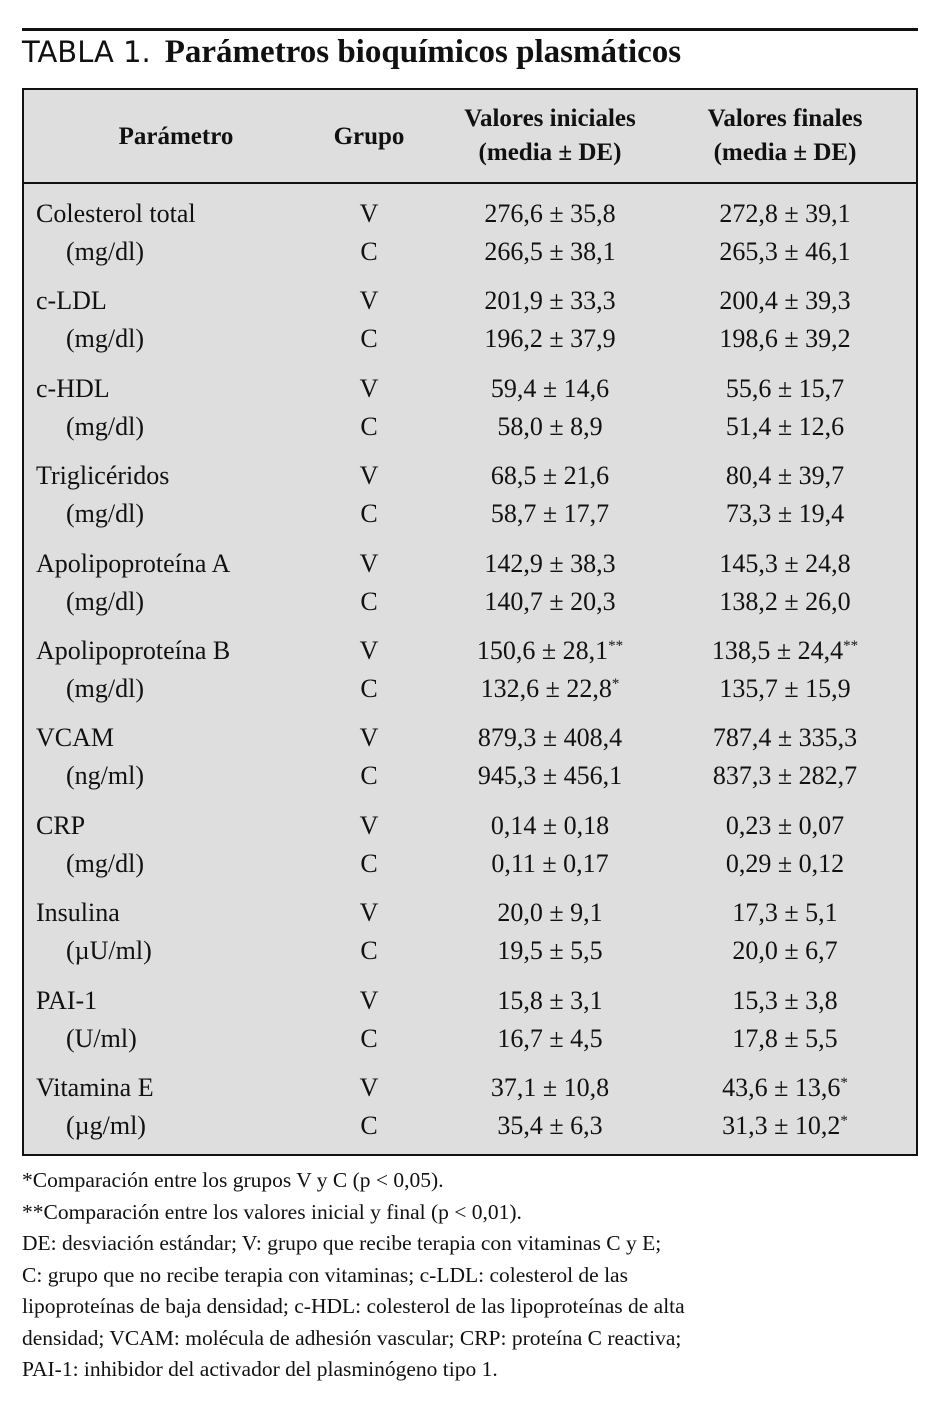  I want to click on column-title: Parámetro, so click(176, 136).